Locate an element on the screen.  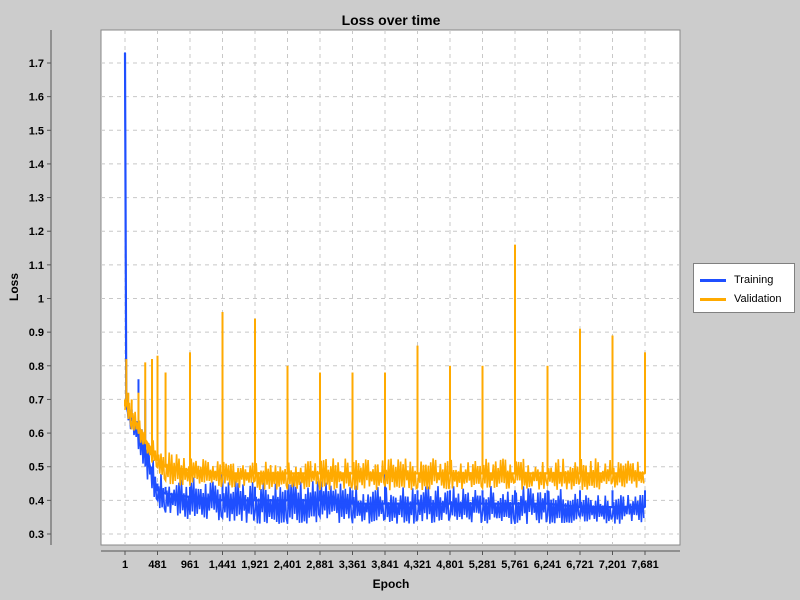
y-tick-label: 0.3 is located at coordinates (36, 535).